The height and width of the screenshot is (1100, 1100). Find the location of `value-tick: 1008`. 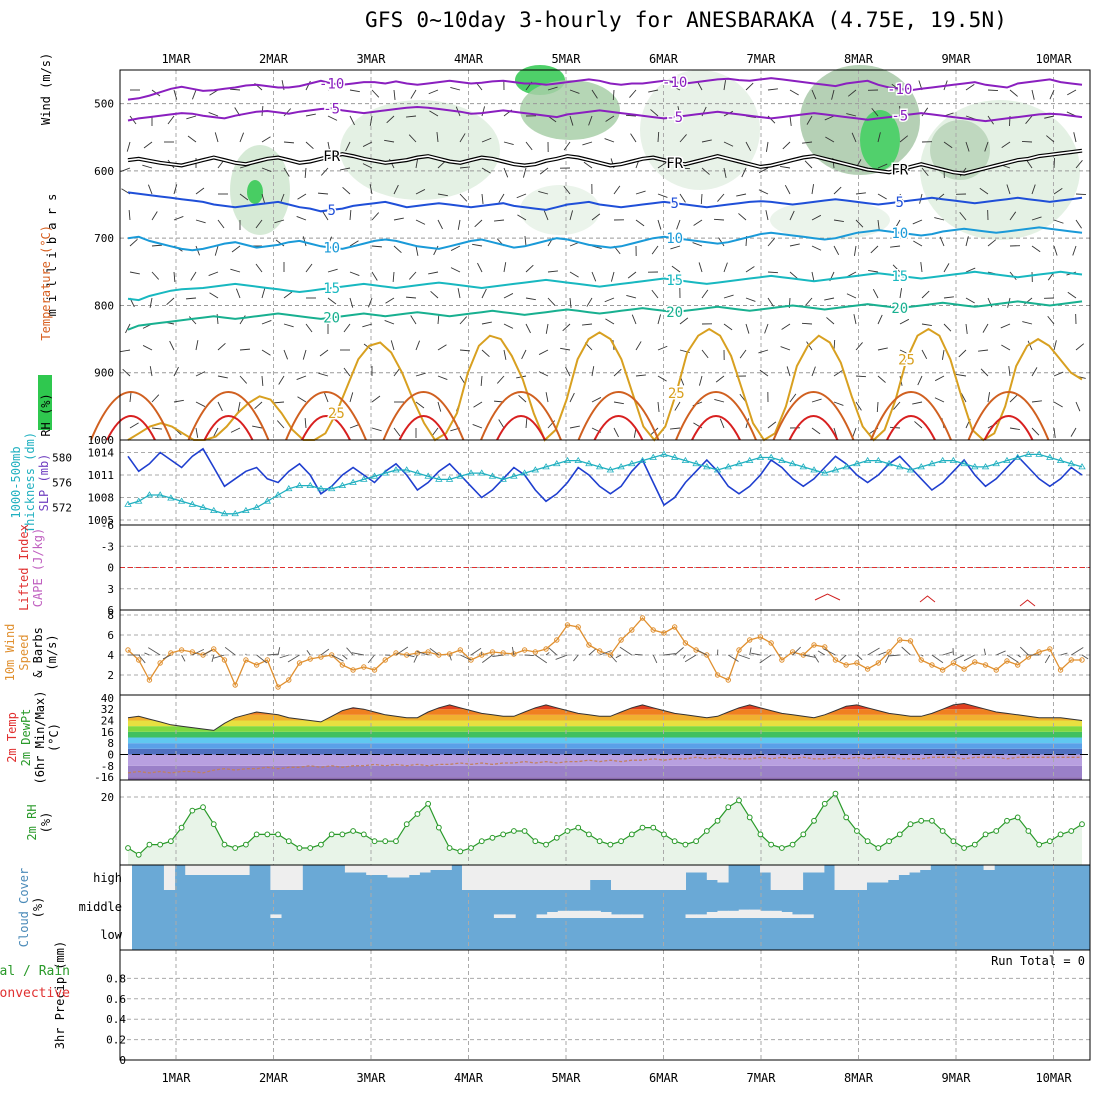

value-tick: 1008 is located at coordinates (101, 498).